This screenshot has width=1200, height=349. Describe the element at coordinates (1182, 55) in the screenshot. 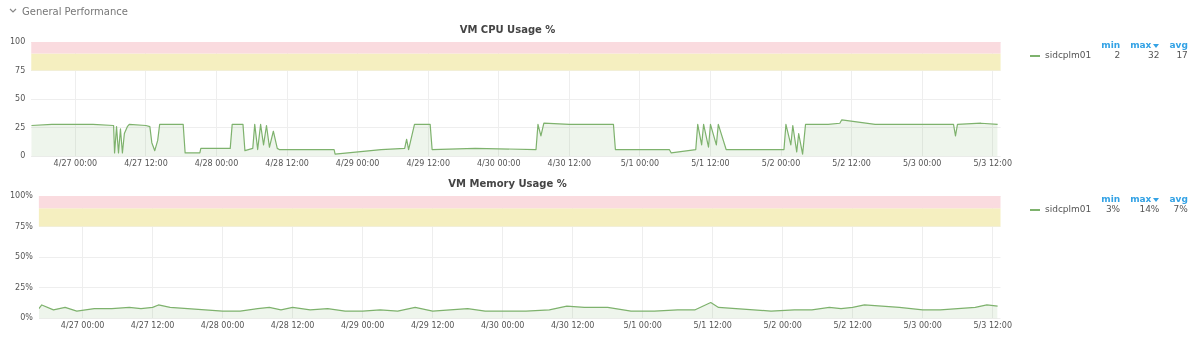

I see `text: 17` at that location.